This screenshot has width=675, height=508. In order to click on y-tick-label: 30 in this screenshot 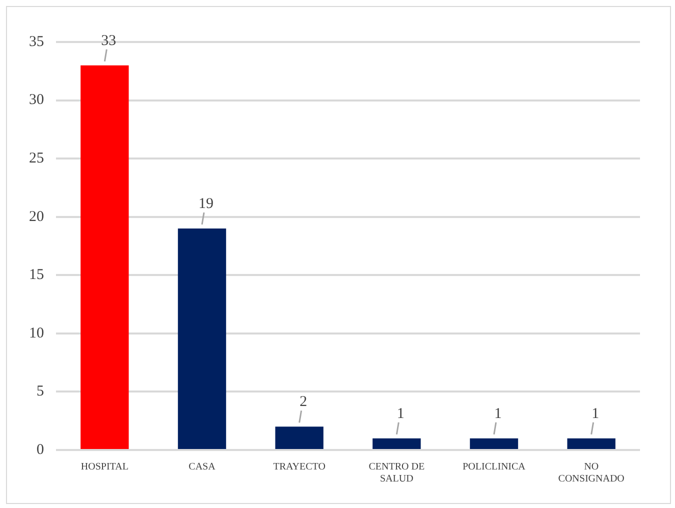, I will do `click(36, 100)`.